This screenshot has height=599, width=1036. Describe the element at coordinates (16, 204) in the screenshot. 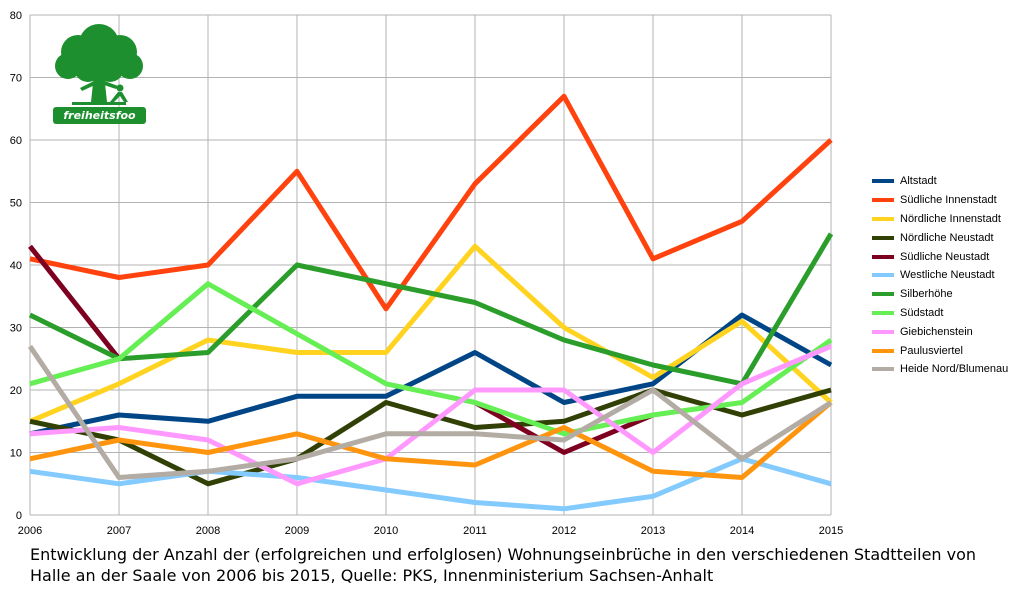

I see `y-tick-label: 50` at that location.